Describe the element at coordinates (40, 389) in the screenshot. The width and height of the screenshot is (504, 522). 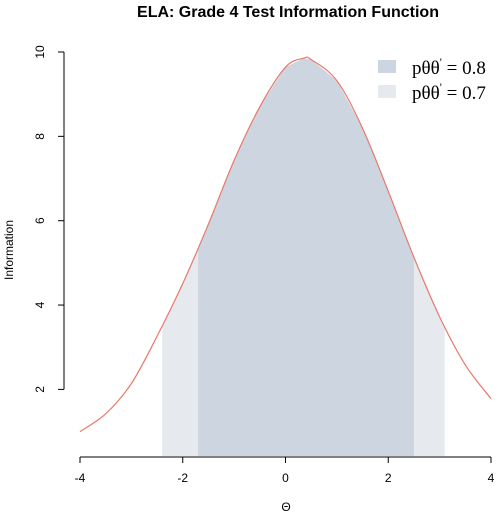
I see `y-tick-label: 2` at that location.